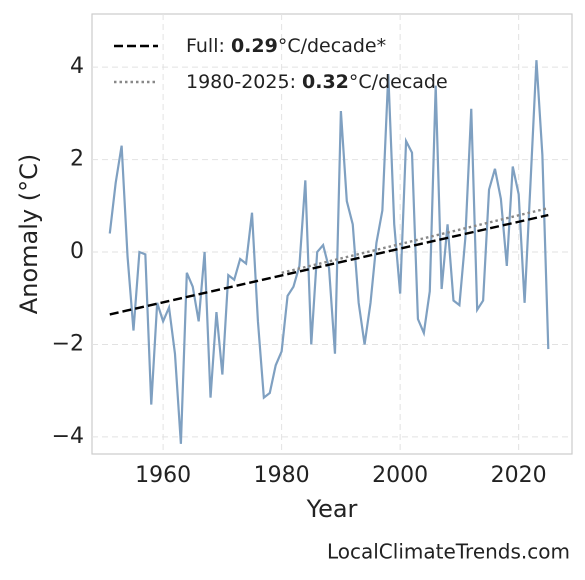 The width and height of the screenshot is (585, 580). I want to click on y-tick-label: 2, so click(77, 159).